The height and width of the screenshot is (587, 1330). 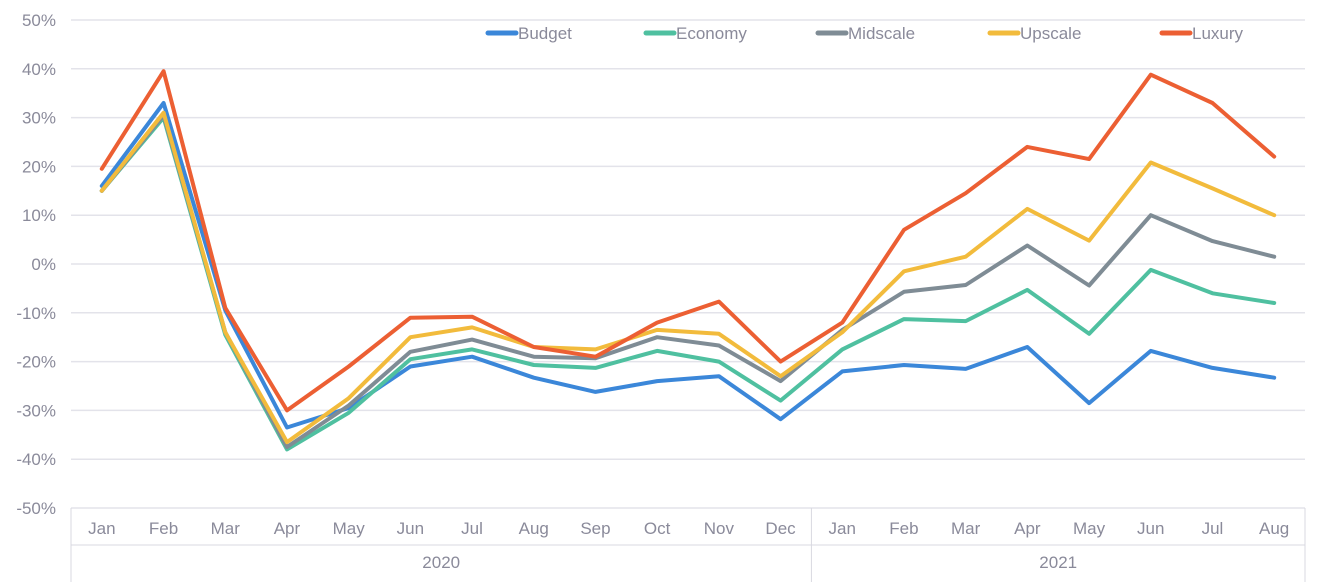 I want to click on y-axis: -50% -40% -30% -20% -10% 0% 10% 20% 30% 40% 50%, so click(x=36, y=264).